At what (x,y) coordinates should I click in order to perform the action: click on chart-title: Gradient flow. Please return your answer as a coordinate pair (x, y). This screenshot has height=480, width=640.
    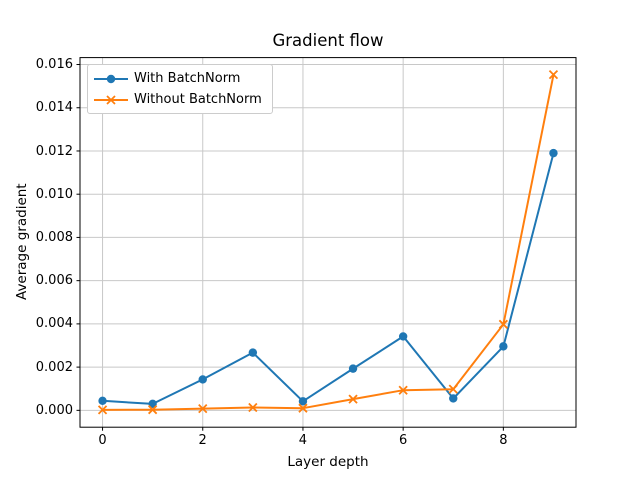
    Looking at the image, I should click on (328, 40).